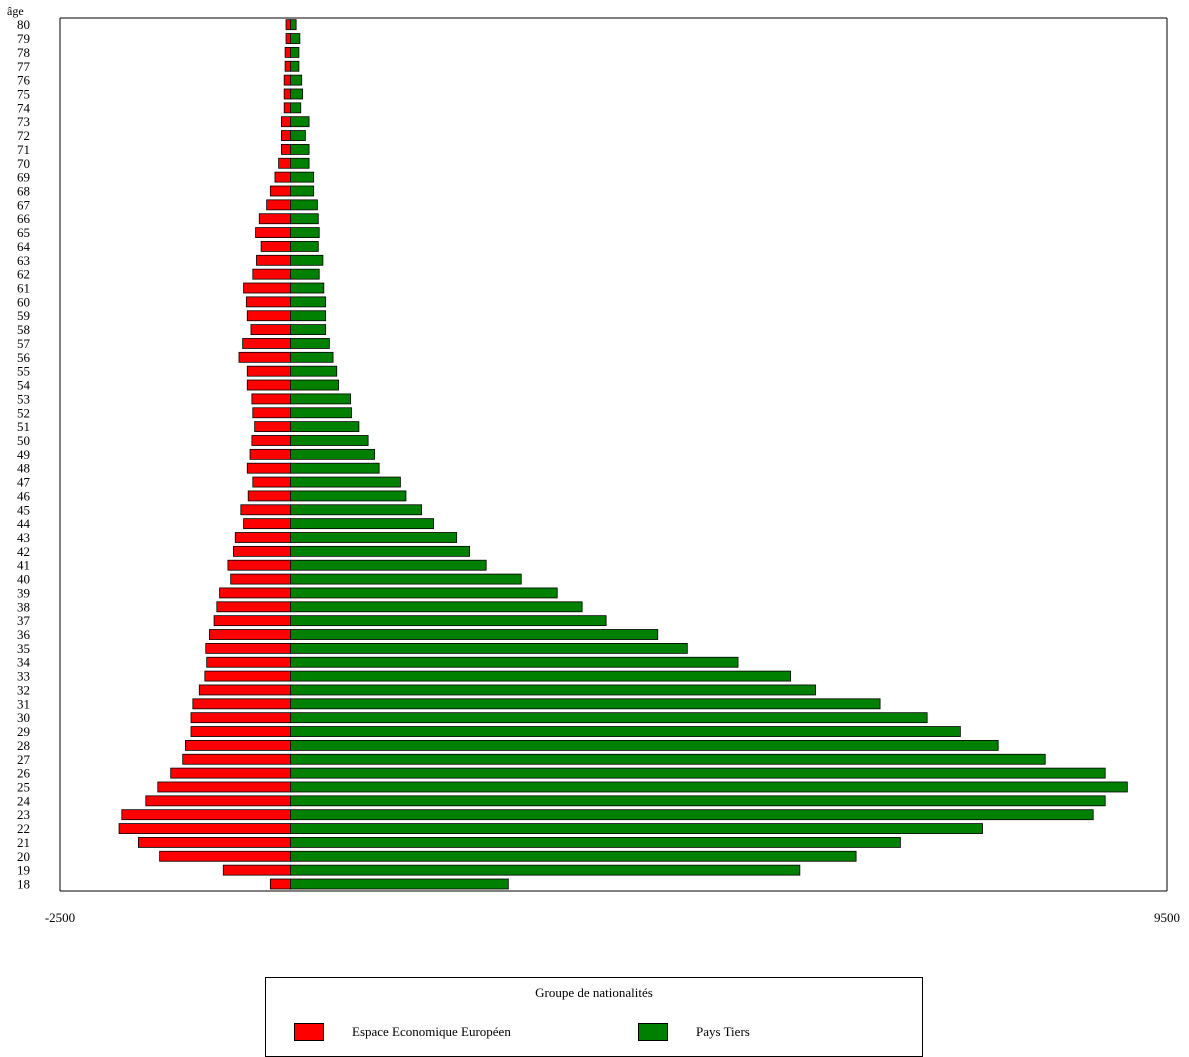  What do you see at coordinates (23, 52) in the screenshot?
I see `y-tick-label-78: 78` at bounding box center [23, 52].